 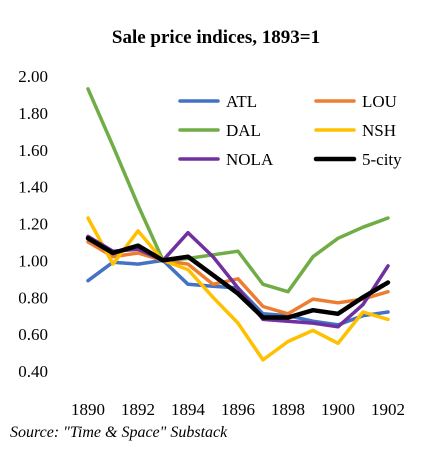 I want to click on legend-label-nsh: NSH, so click(x=379, y=130).